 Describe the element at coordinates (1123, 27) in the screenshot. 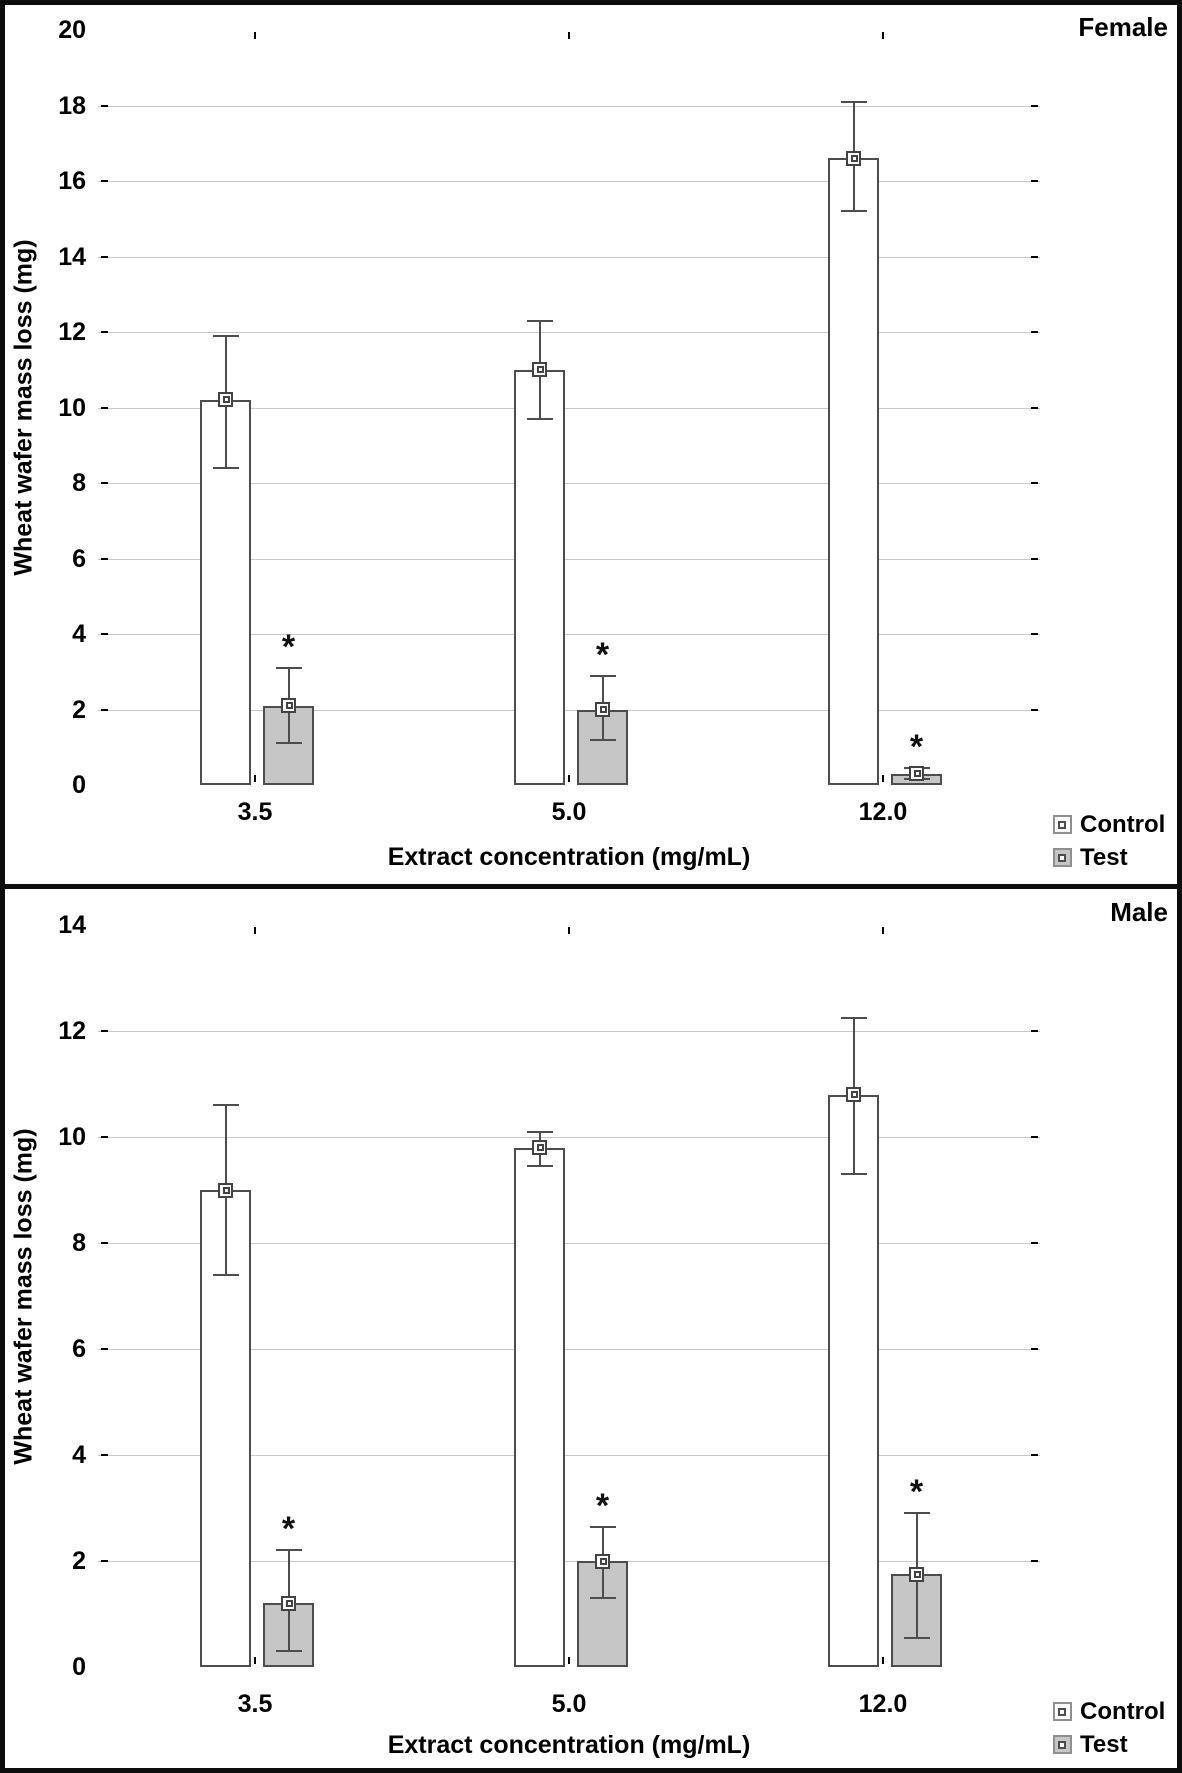

I see `panel-title: Female` at that location.